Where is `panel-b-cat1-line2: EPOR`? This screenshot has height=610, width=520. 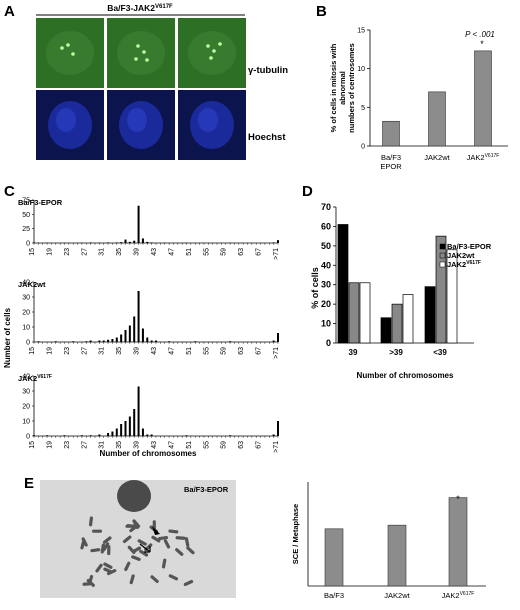 panel-b-cat1-line2: EPOR is located at coordinates (391, 166).